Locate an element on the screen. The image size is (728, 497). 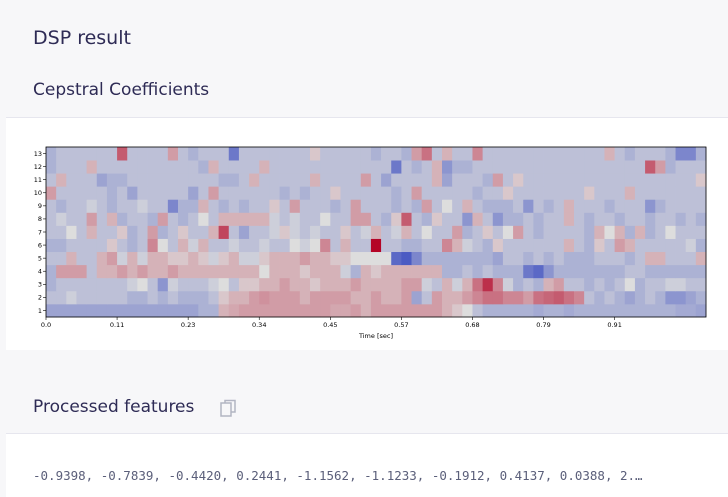
copy-icon is located at coordinates (228, 408).